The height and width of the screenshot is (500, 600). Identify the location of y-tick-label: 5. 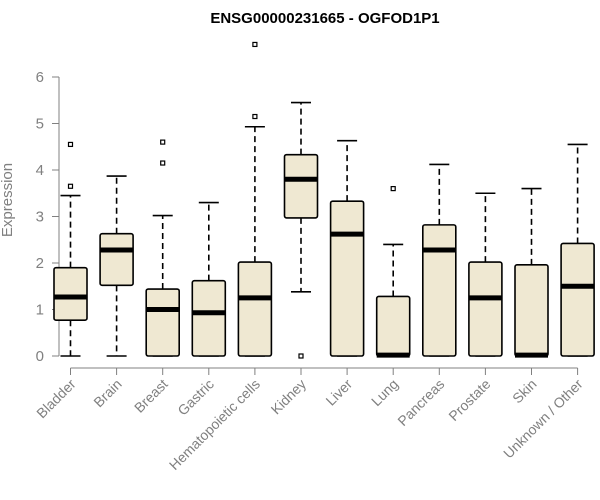
(40, 124).